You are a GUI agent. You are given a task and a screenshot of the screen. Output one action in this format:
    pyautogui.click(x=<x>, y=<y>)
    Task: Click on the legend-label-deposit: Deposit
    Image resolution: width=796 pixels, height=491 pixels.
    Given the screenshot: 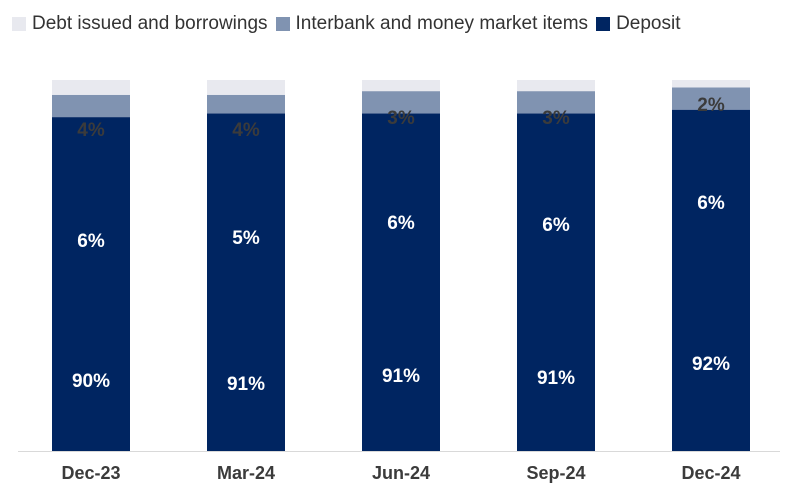 What is the action you would take?
    pyautogui.click(x=648, y=23)
    